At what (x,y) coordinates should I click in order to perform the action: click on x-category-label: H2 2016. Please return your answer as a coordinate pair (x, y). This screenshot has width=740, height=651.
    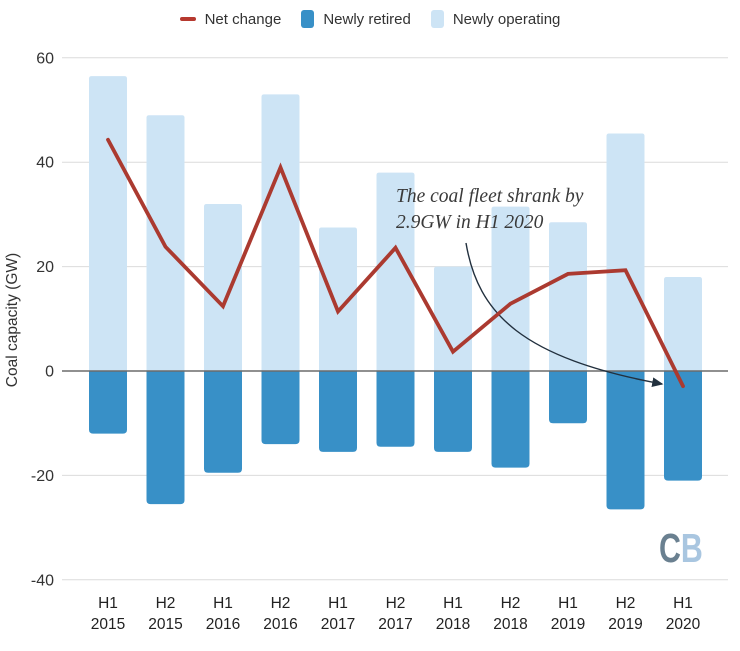
    Looking at the image, I should click on (280, 614).